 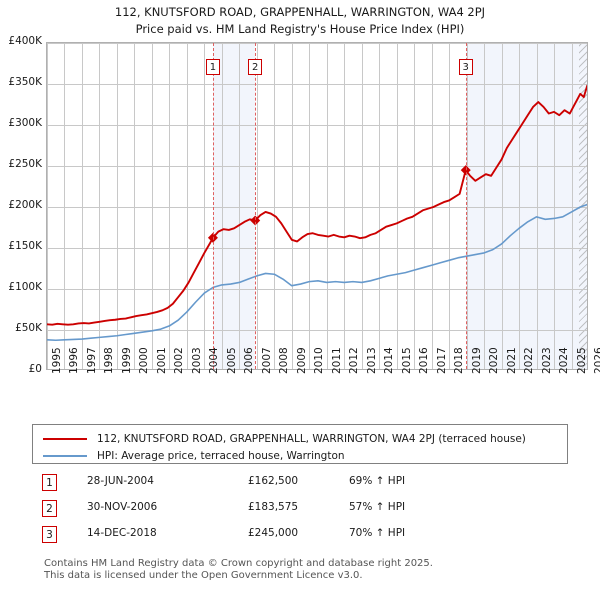 I want to click on x-axis-tick-label: 2004, so click(x=214, y=360).